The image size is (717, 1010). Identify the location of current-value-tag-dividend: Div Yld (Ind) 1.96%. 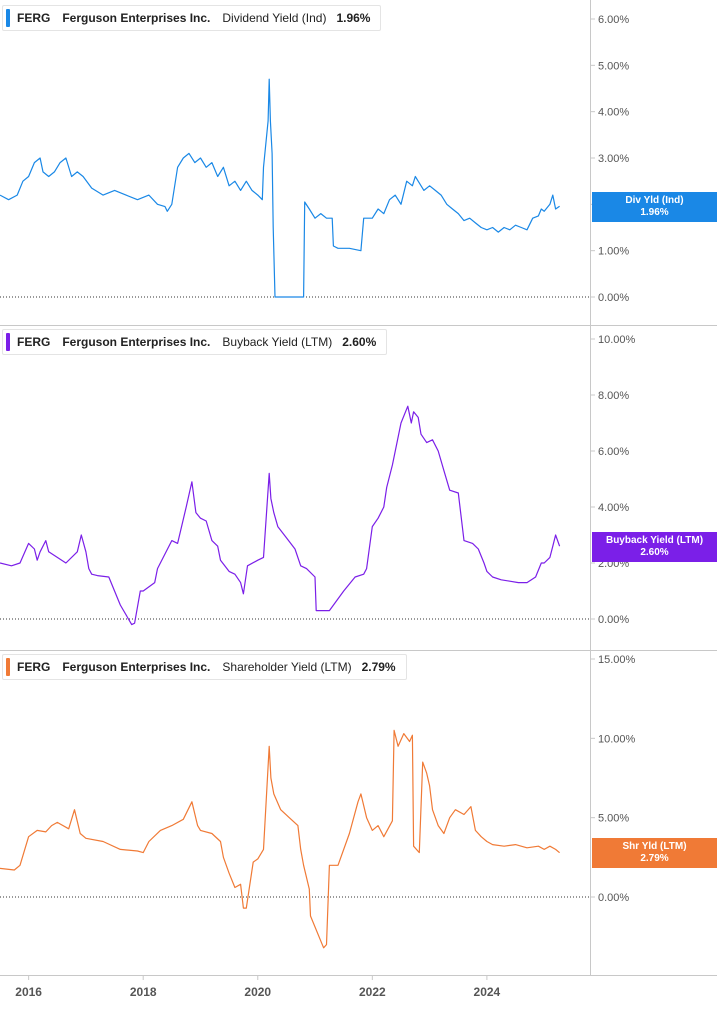
(654, 207).